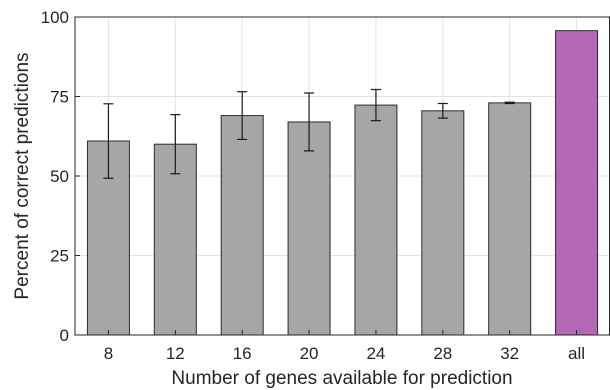 The image size is (610, 390). What do you see at coordinates (59, 176) in the screenshot?
I see `y-tick-label: 50` at bounding box center [59, 176].